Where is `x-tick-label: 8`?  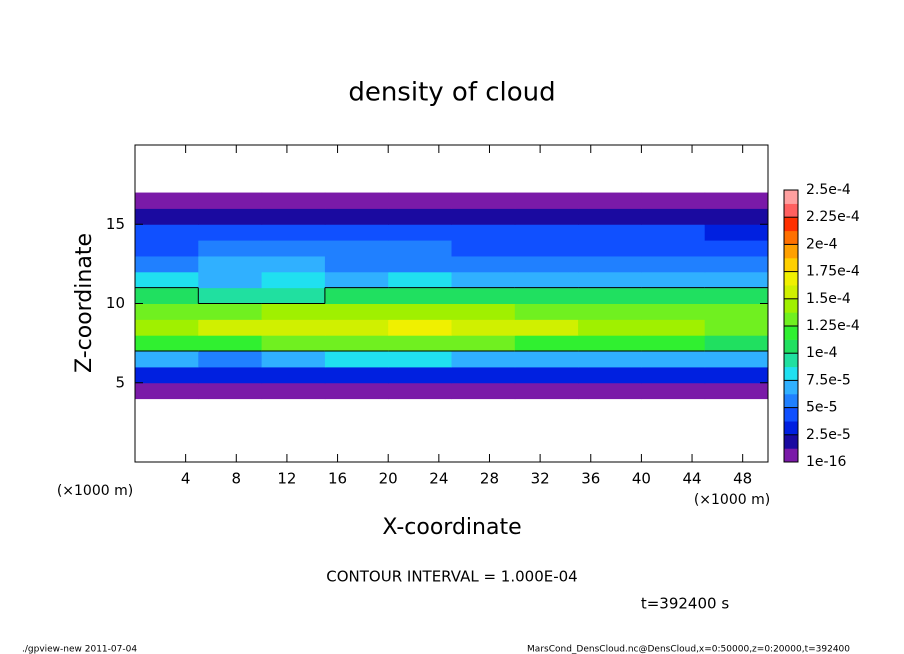 x-tick-label: 8 is located at coordinates (237, 479).